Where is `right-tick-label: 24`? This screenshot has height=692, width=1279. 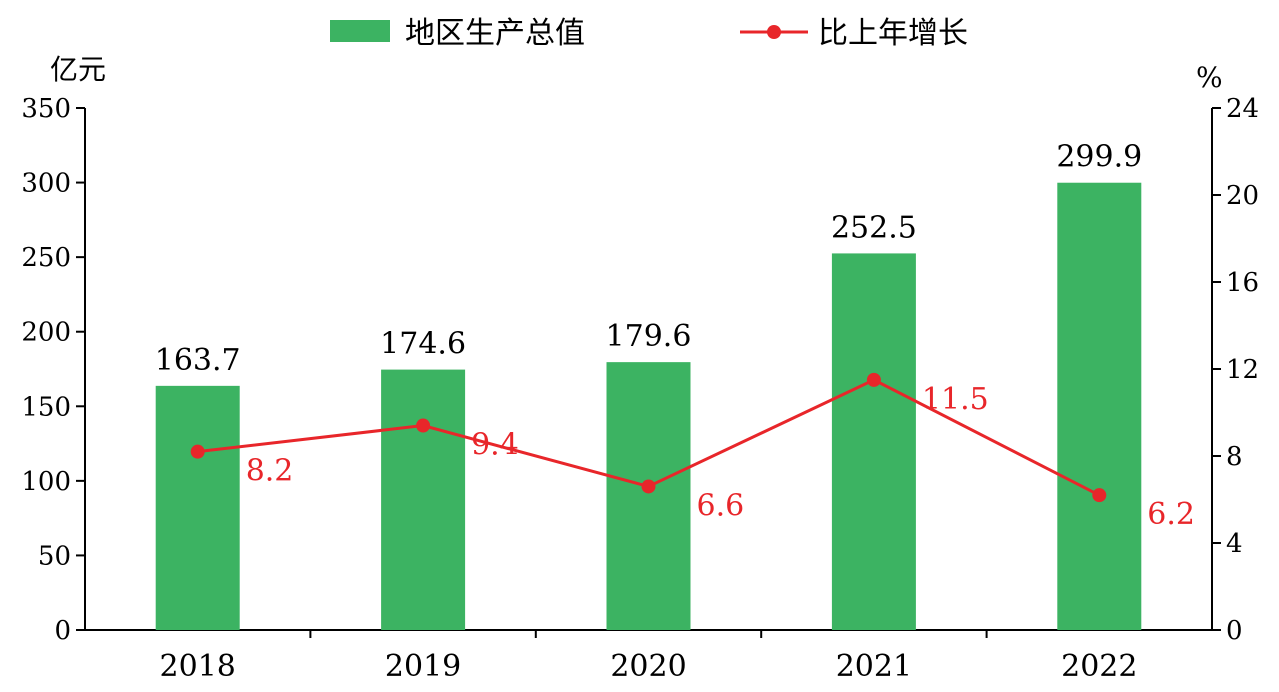
right-tick-label: 24 is located at coordinates (1242, 109).